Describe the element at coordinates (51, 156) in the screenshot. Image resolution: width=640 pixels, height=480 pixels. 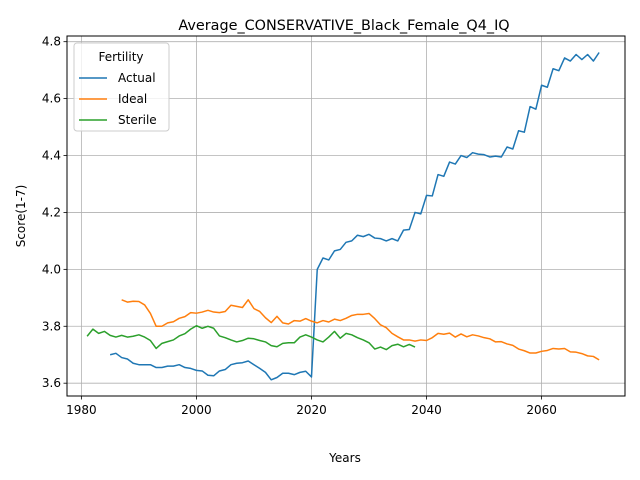
I see `y-tick-label: 4.4` at that location.